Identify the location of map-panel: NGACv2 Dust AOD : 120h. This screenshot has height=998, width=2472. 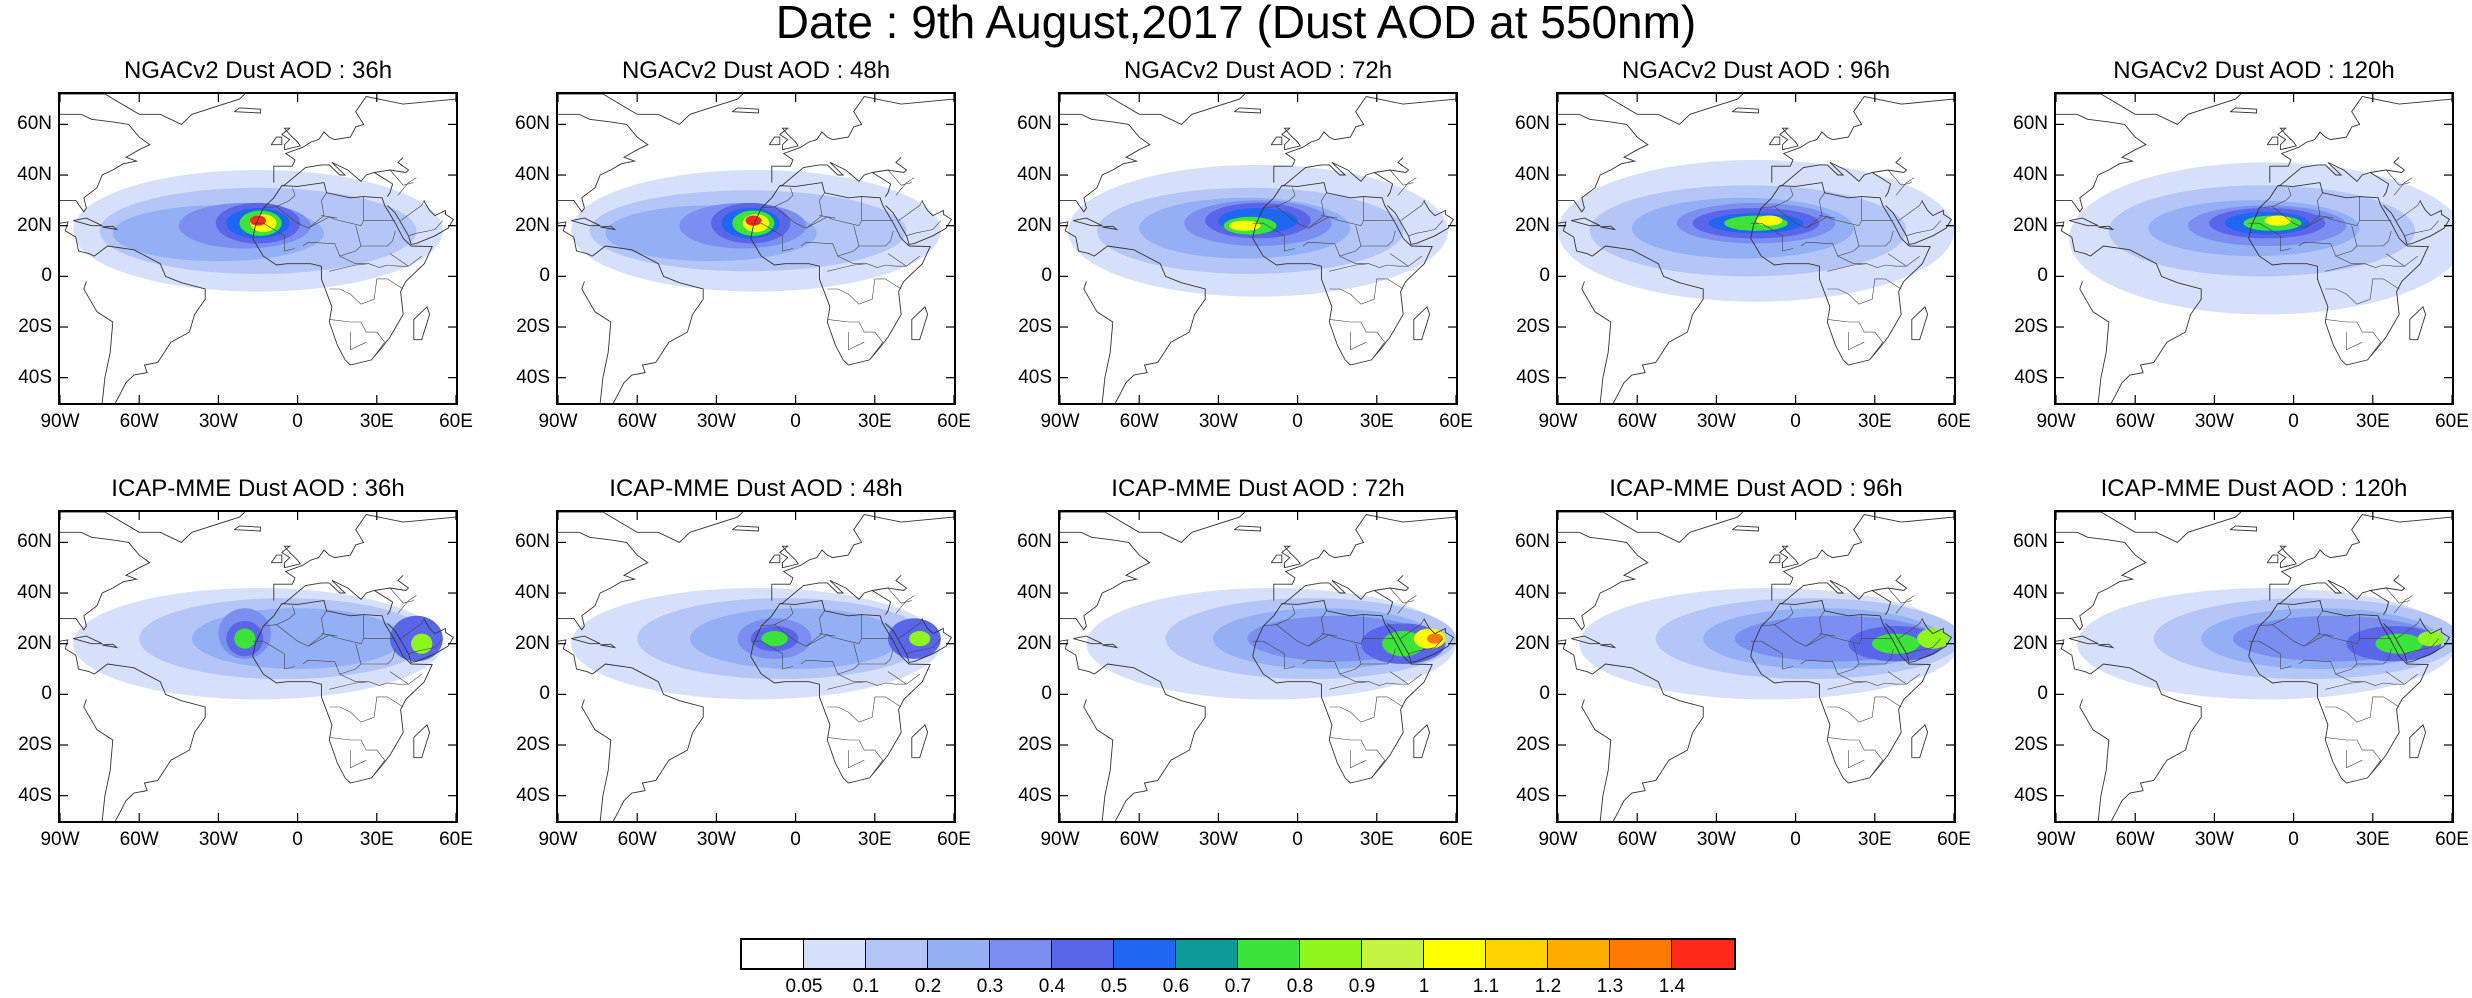
(2254, 231).